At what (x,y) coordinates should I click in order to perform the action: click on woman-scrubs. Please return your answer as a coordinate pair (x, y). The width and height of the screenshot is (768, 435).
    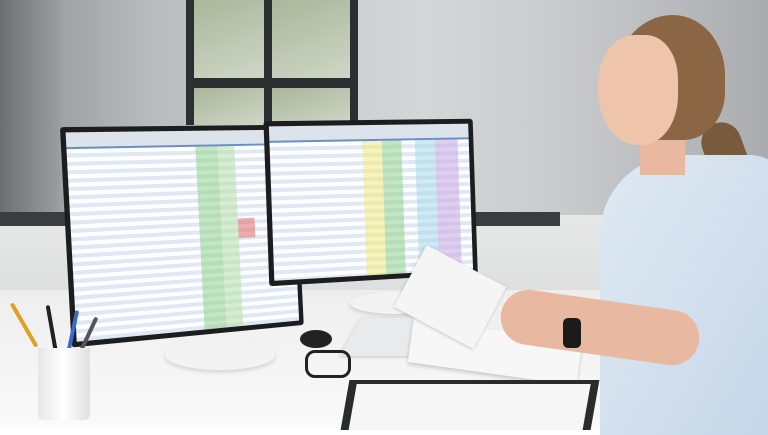
    Looking at the image, I should click on (684, 295).